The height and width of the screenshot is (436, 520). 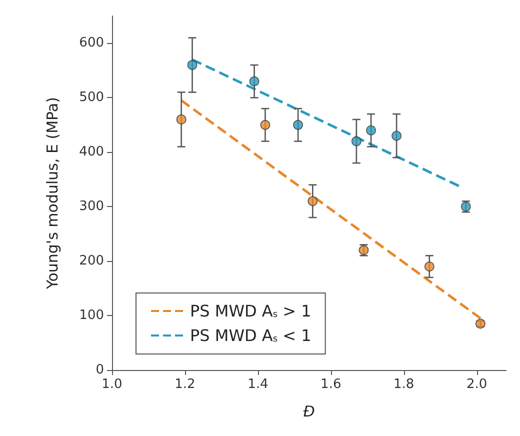 What do you see at coordinates (404, 384) in the screenshot?
I see `x-tick-label: 1.8` at bounding box center [404, 384].